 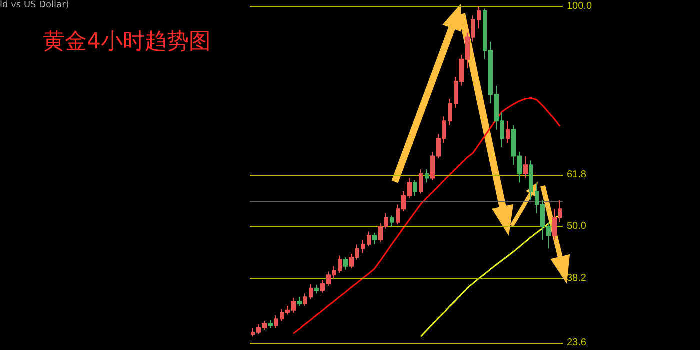 What do you see at coordinates (127, 42) in the screenshot?
I see `text: 黄金4小时趋势图` at bounding box center [127, 42].